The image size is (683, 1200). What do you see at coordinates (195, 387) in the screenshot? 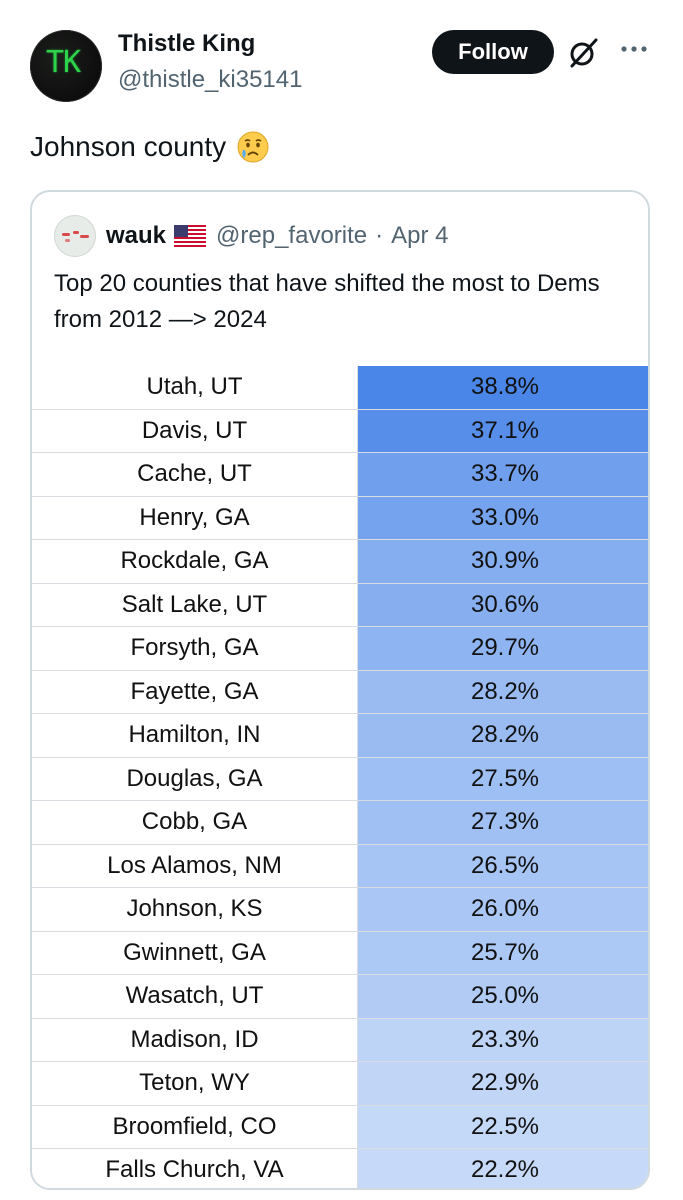
I see `county-cell: Utah, UT` at bounding box center [195, 387].